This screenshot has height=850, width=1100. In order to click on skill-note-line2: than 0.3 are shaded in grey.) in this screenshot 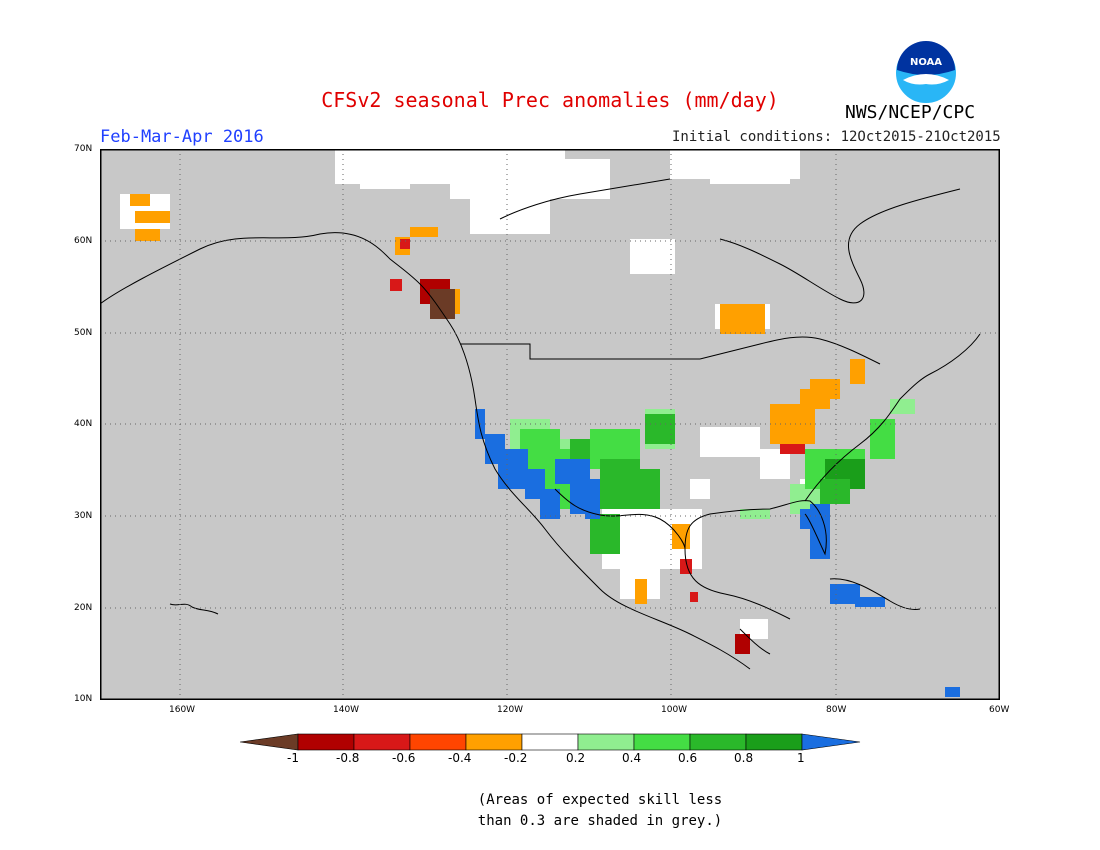, I will do `click(600, 821)`.